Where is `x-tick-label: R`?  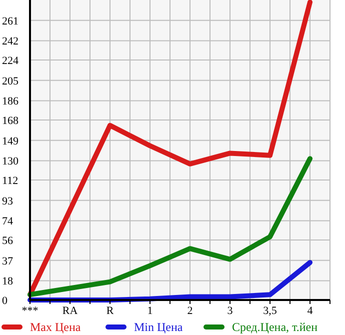
x-tick-label: R is located at coordinates (110, 311).